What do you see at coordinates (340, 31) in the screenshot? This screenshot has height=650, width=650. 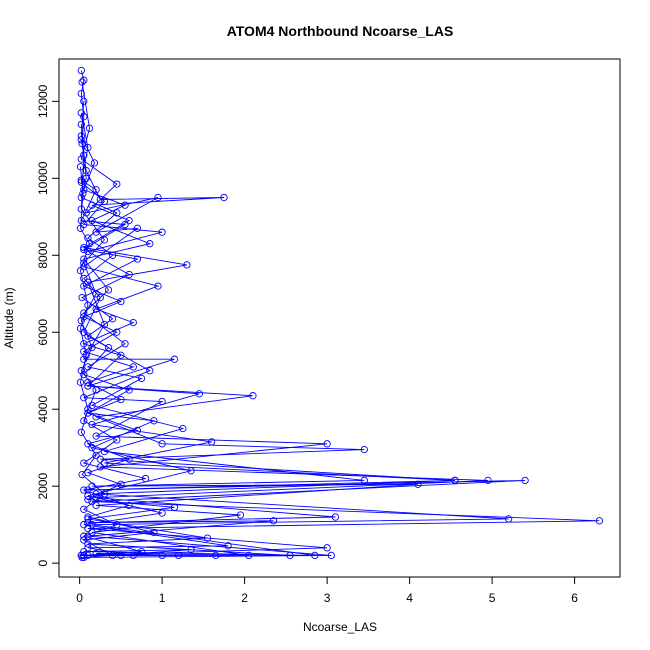 I see `chart-title: ATOM4 Northbound Ncoarse_LAS` at bounding box center [340, 31].